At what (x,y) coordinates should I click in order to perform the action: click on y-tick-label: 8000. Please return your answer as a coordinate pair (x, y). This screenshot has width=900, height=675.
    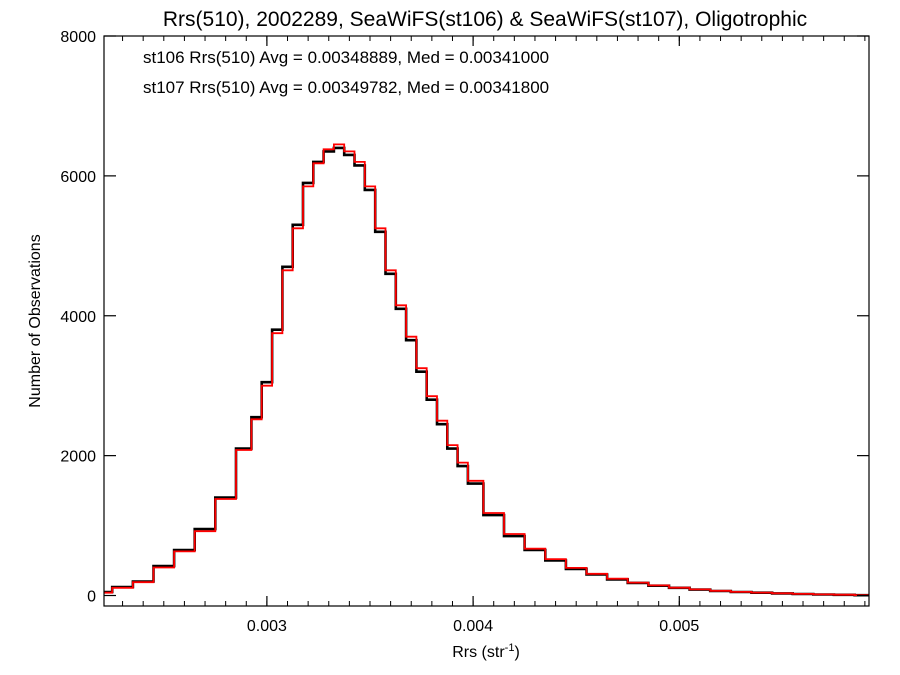
    Looking at the image, I should click on (78, 37).